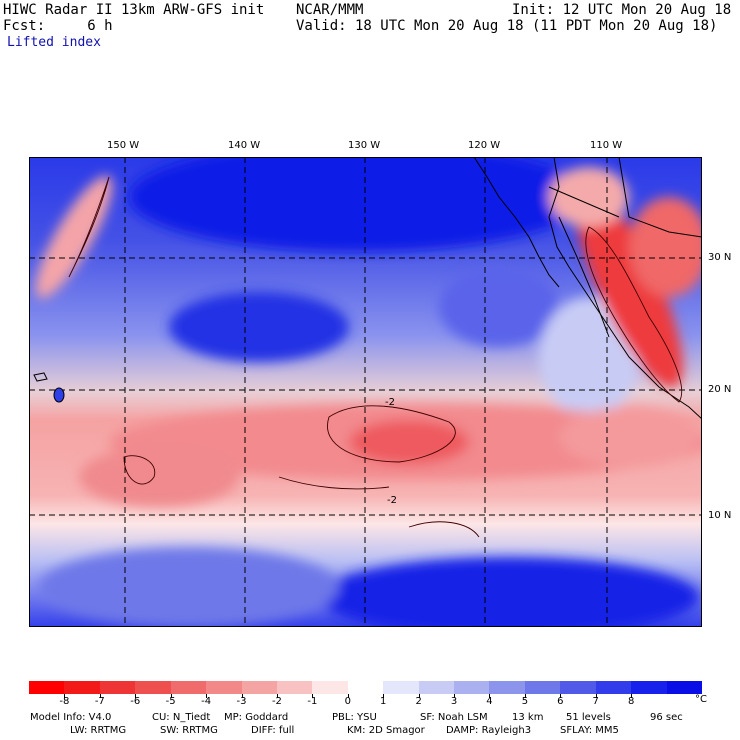  What do you see at coordinates (666, 717) in the screenshot?
I see `footer-timestep: 96 sec` at bounding box center [666, 717].